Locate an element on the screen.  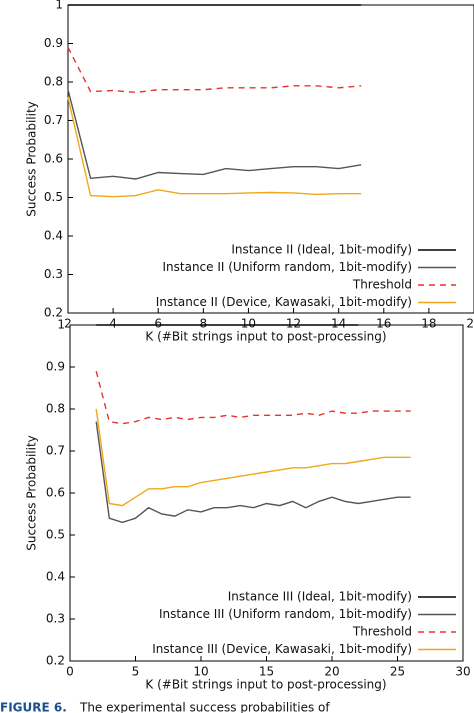
x-tick-label: 18 is located at coordinates (428, 324).